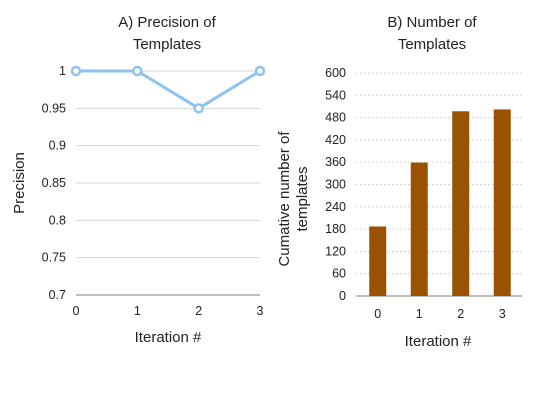 The image size is (537, 405). Describe the element at coordinates (167, 22) in the screenshot. I see `precision-chart-title-line-1: A) Precision of` at that location.